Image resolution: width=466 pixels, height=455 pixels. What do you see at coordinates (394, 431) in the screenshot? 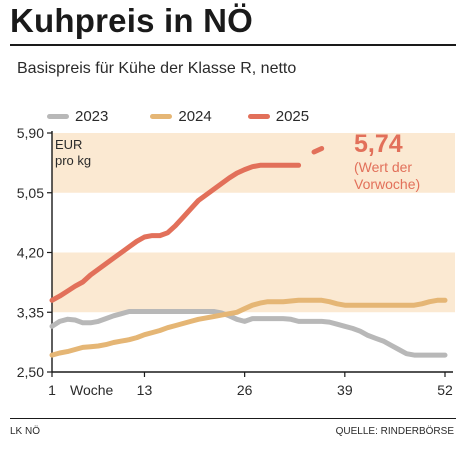
I see `footer-source: QUELLE: RINDERBÖRSE` at bounding box center [394, 431].